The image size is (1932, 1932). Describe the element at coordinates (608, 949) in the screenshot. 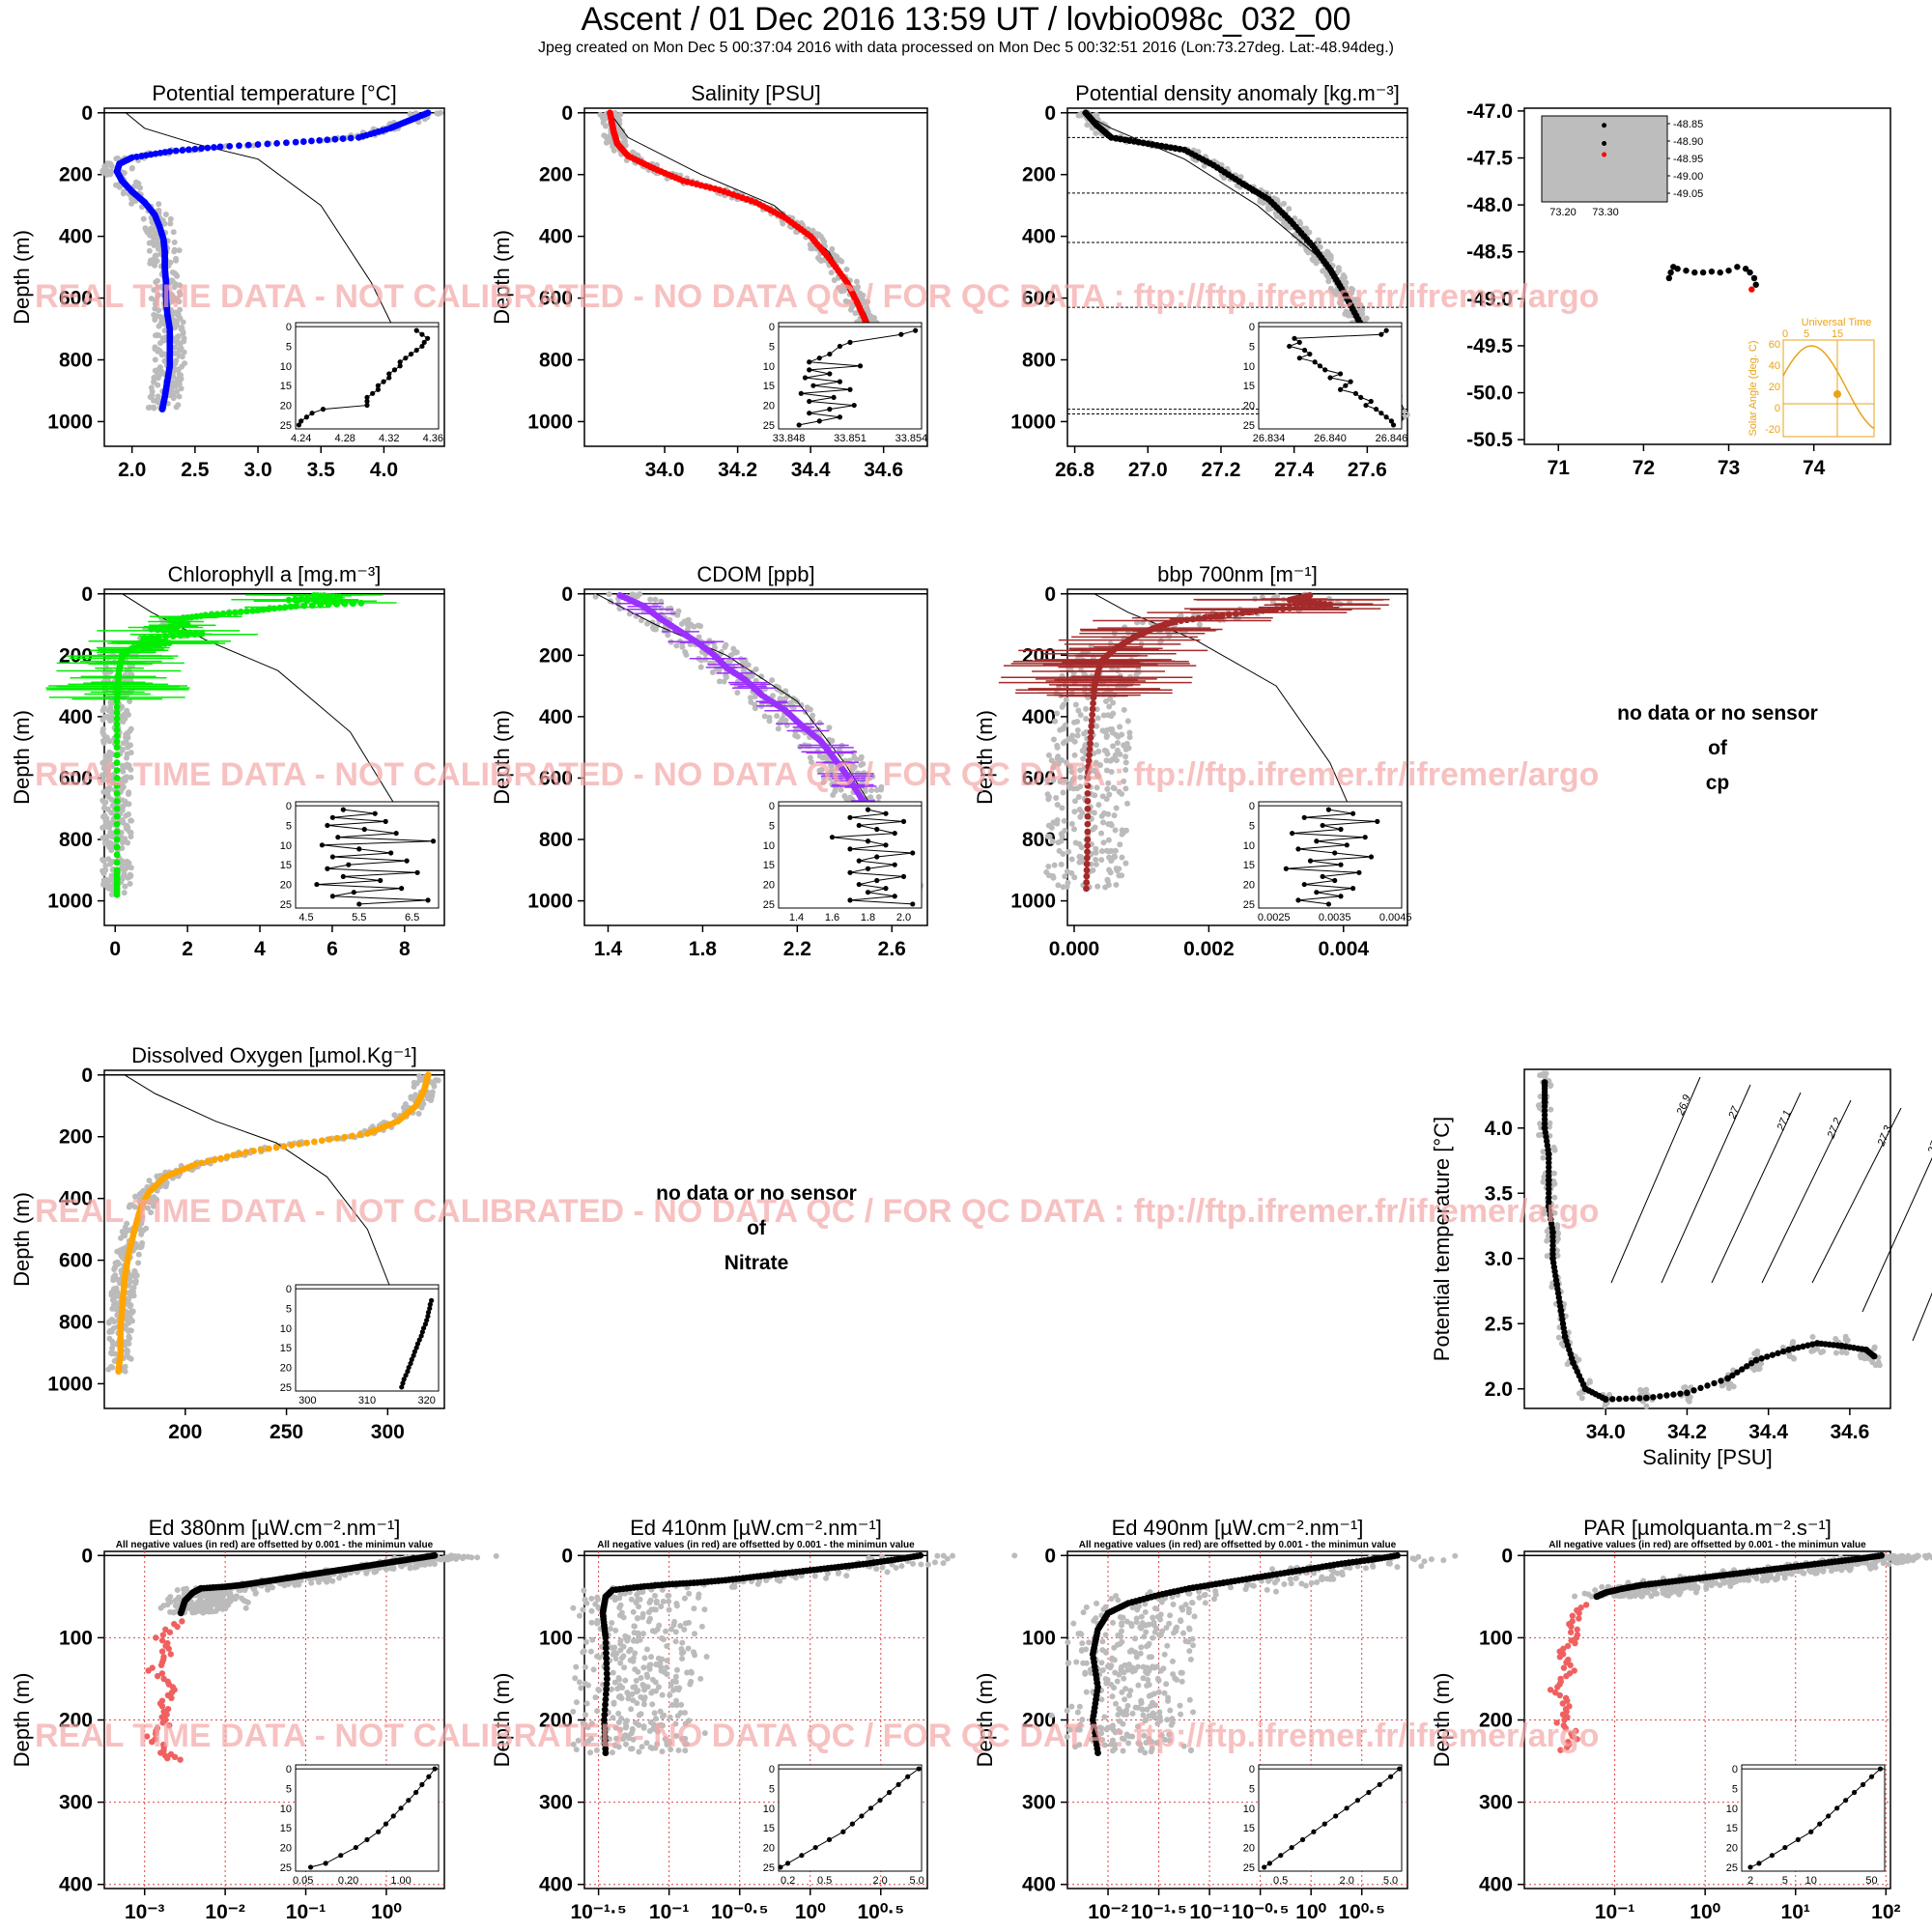

I see `x-tick-label: 1.4` at that location.